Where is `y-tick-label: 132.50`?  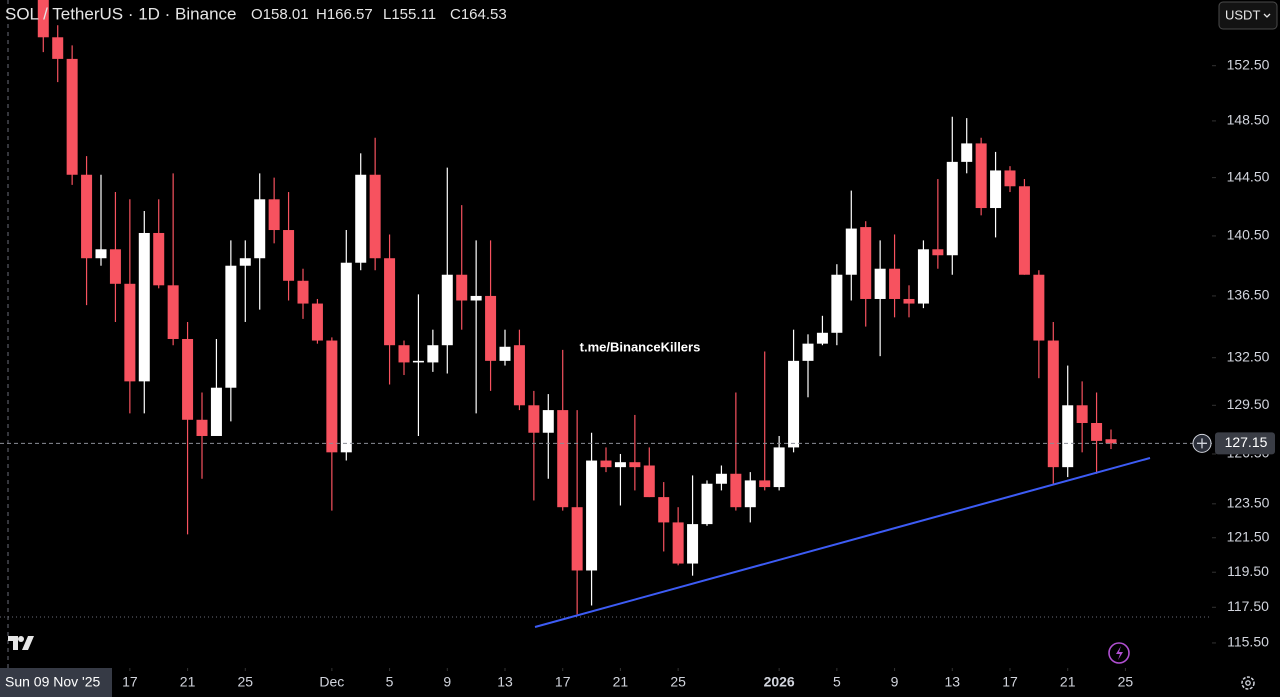
y-tick-label: 132.50 is located at coordinates (1248, 356).